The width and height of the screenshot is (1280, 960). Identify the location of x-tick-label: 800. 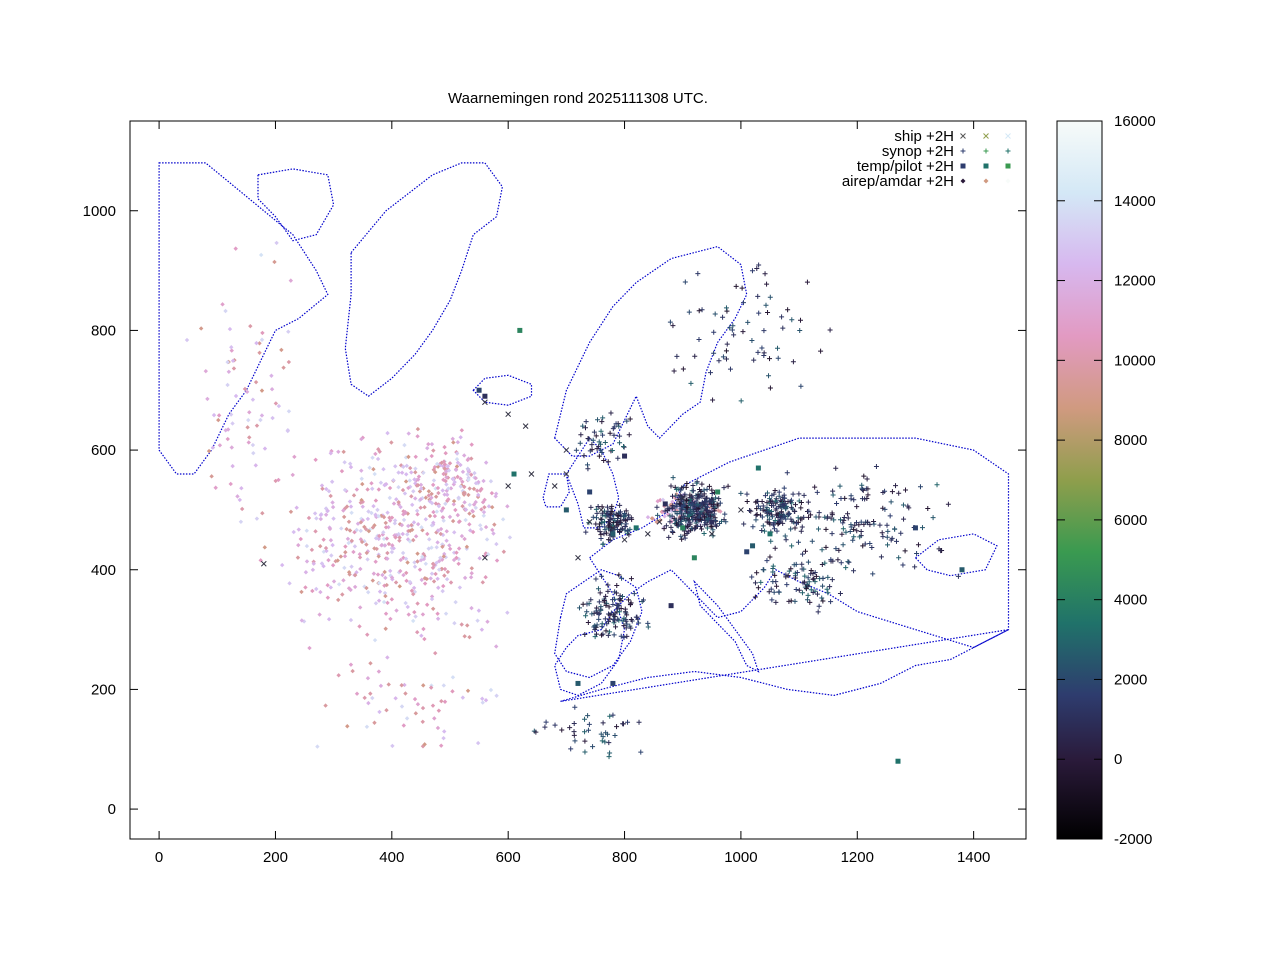
(624, 857).